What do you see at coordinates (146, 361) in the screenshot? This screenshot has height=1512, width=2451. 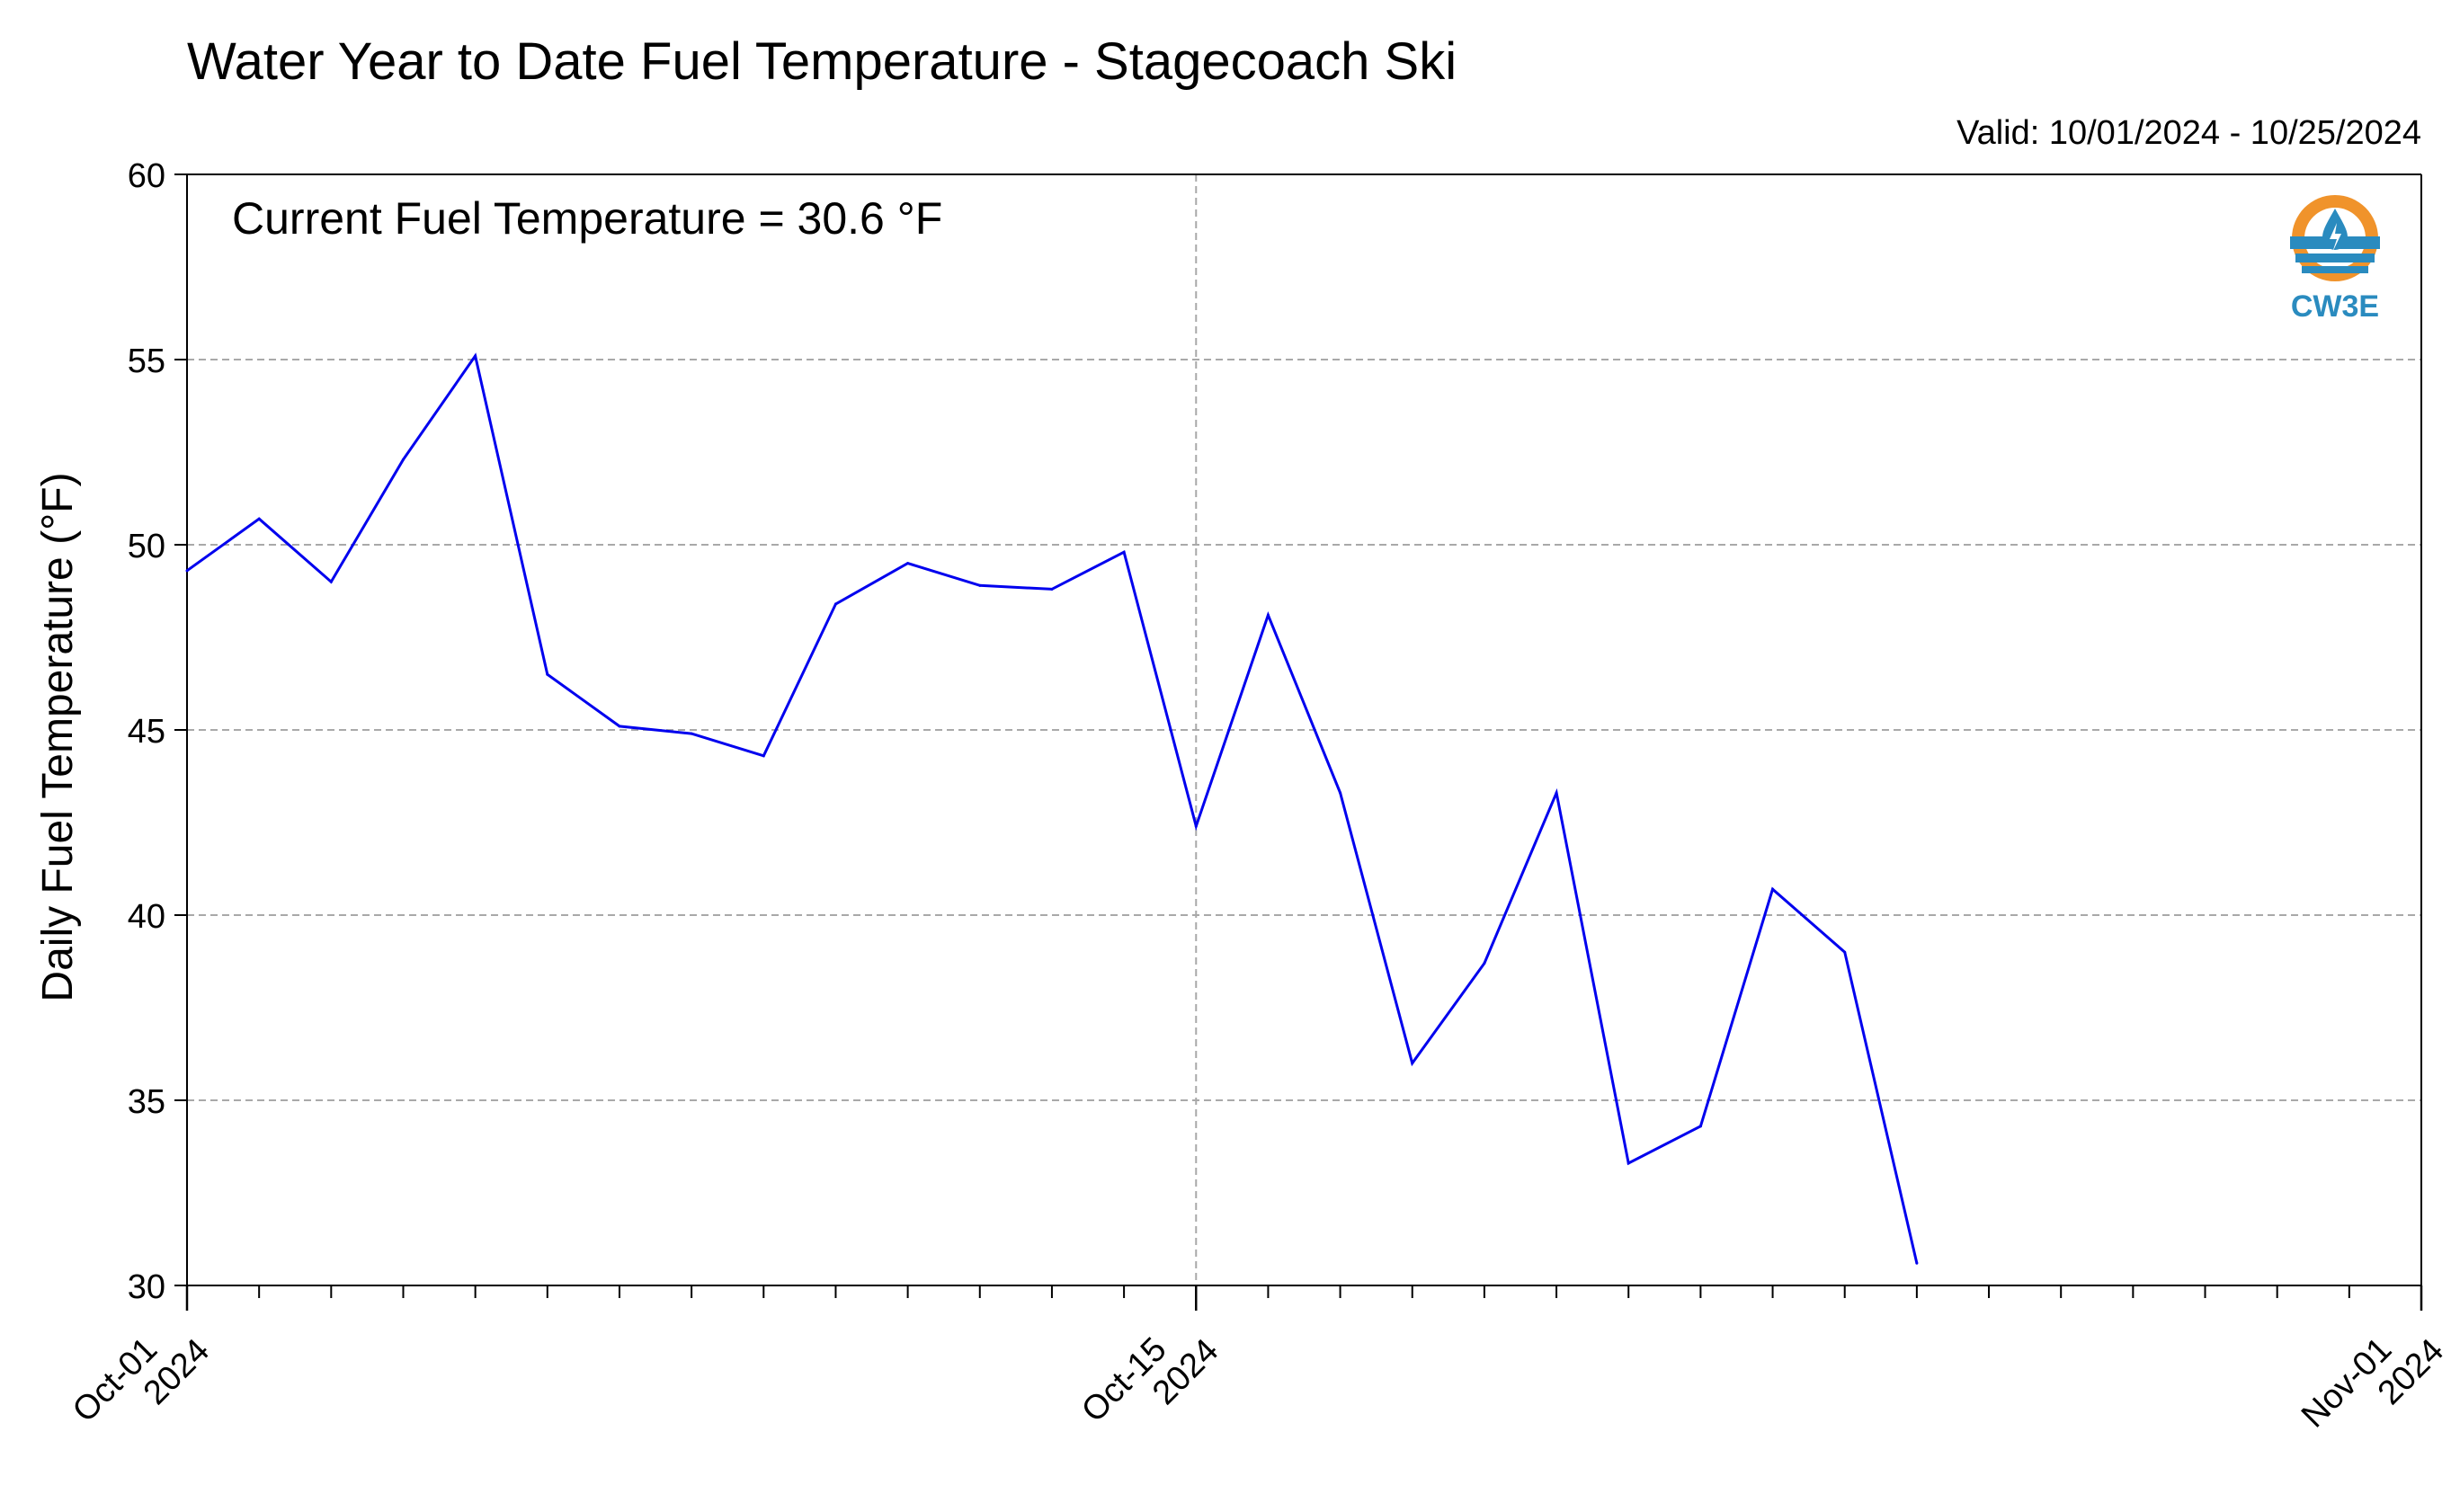 I see `y-tick-label: 55` at bounding box center [146, 361].